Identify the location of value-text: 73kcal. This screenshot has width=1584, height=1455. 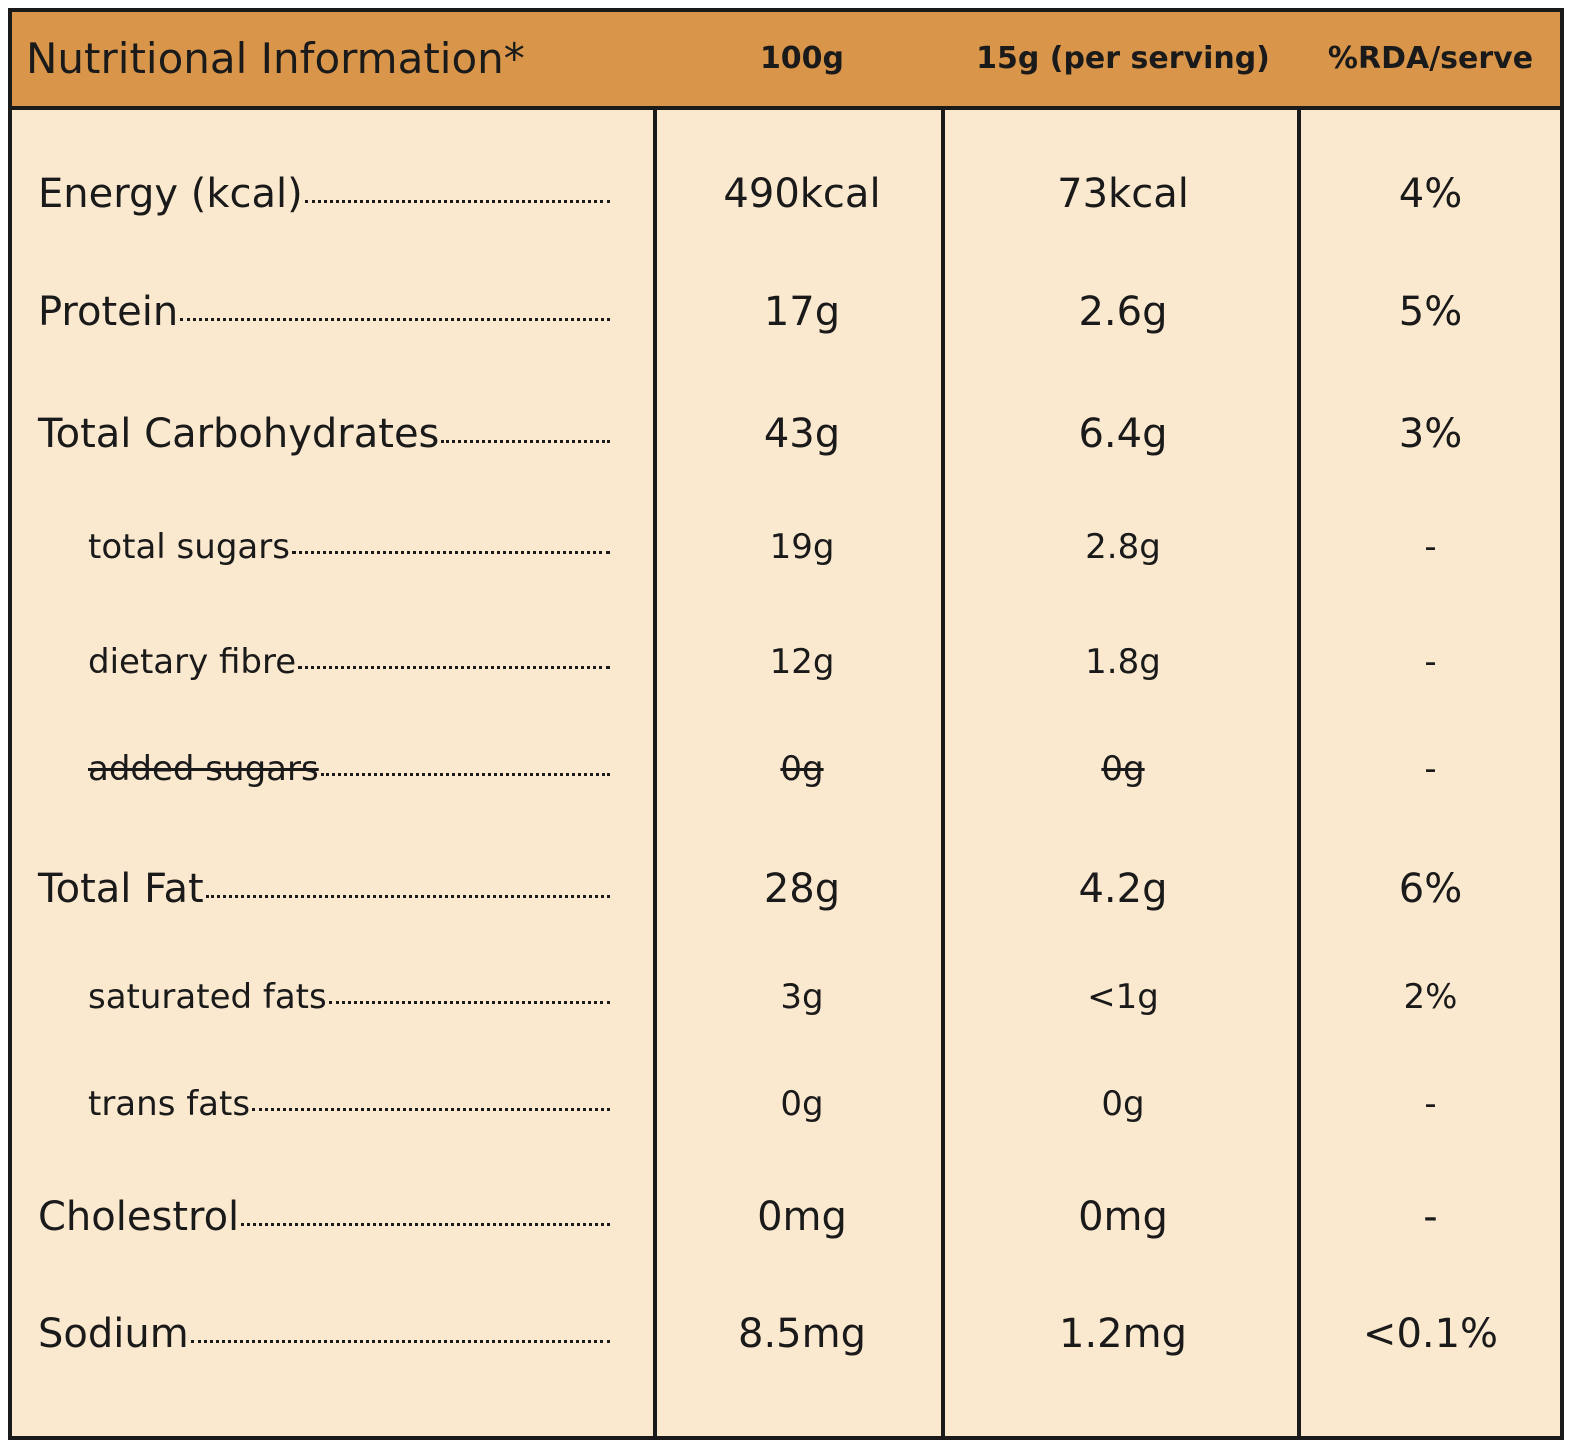
(1123, 194).